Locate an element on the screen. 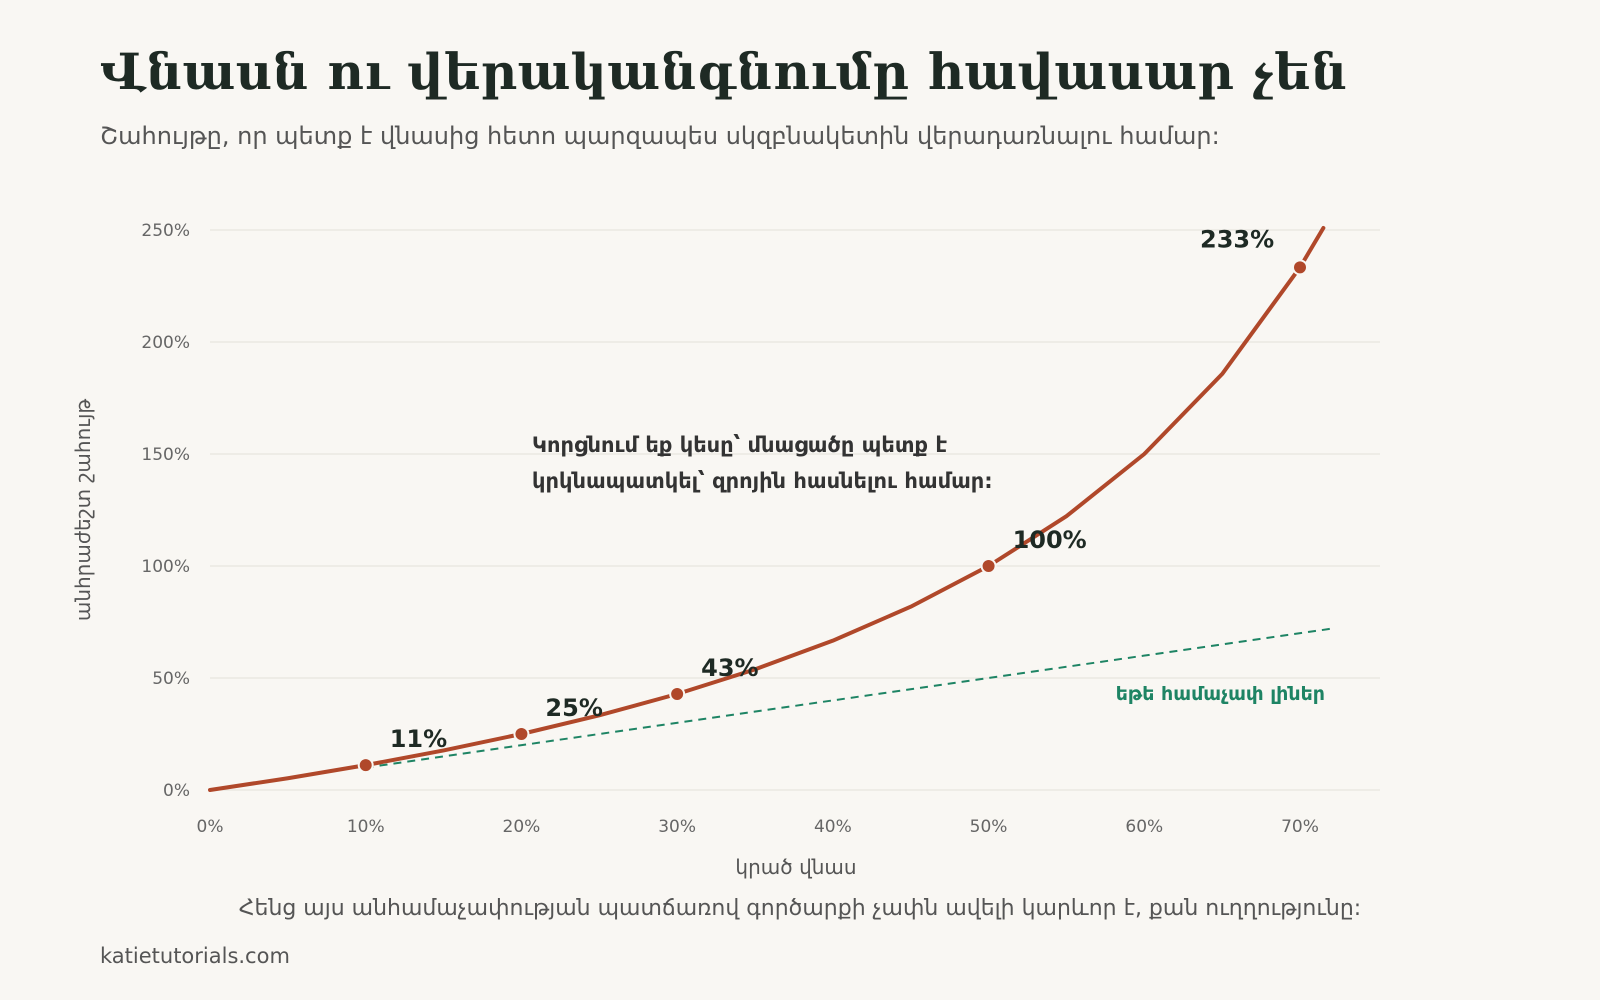 The image size is (1600, 1000). y-tick-labels: 0% 50% 100% 150% 200% 250% is located at coordinates (165, 511).